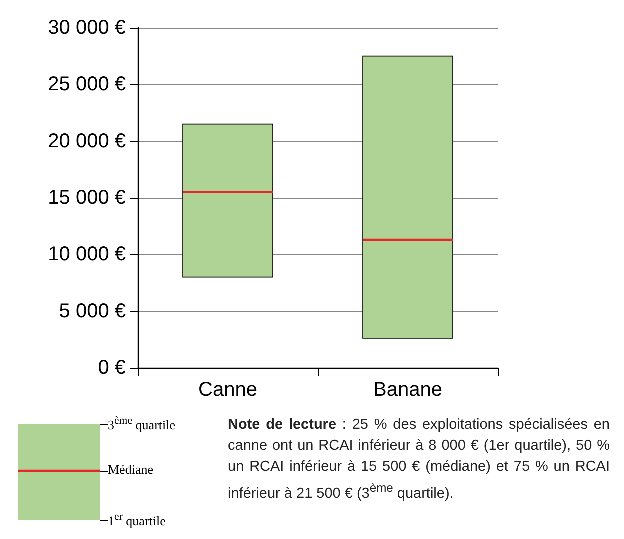 Image resolution: width=624 pixels, height=539 pixels. Describe the element at coordinates (92, 311) in the screenshot. I see `y-tick-label: 5 000 €` at that location.